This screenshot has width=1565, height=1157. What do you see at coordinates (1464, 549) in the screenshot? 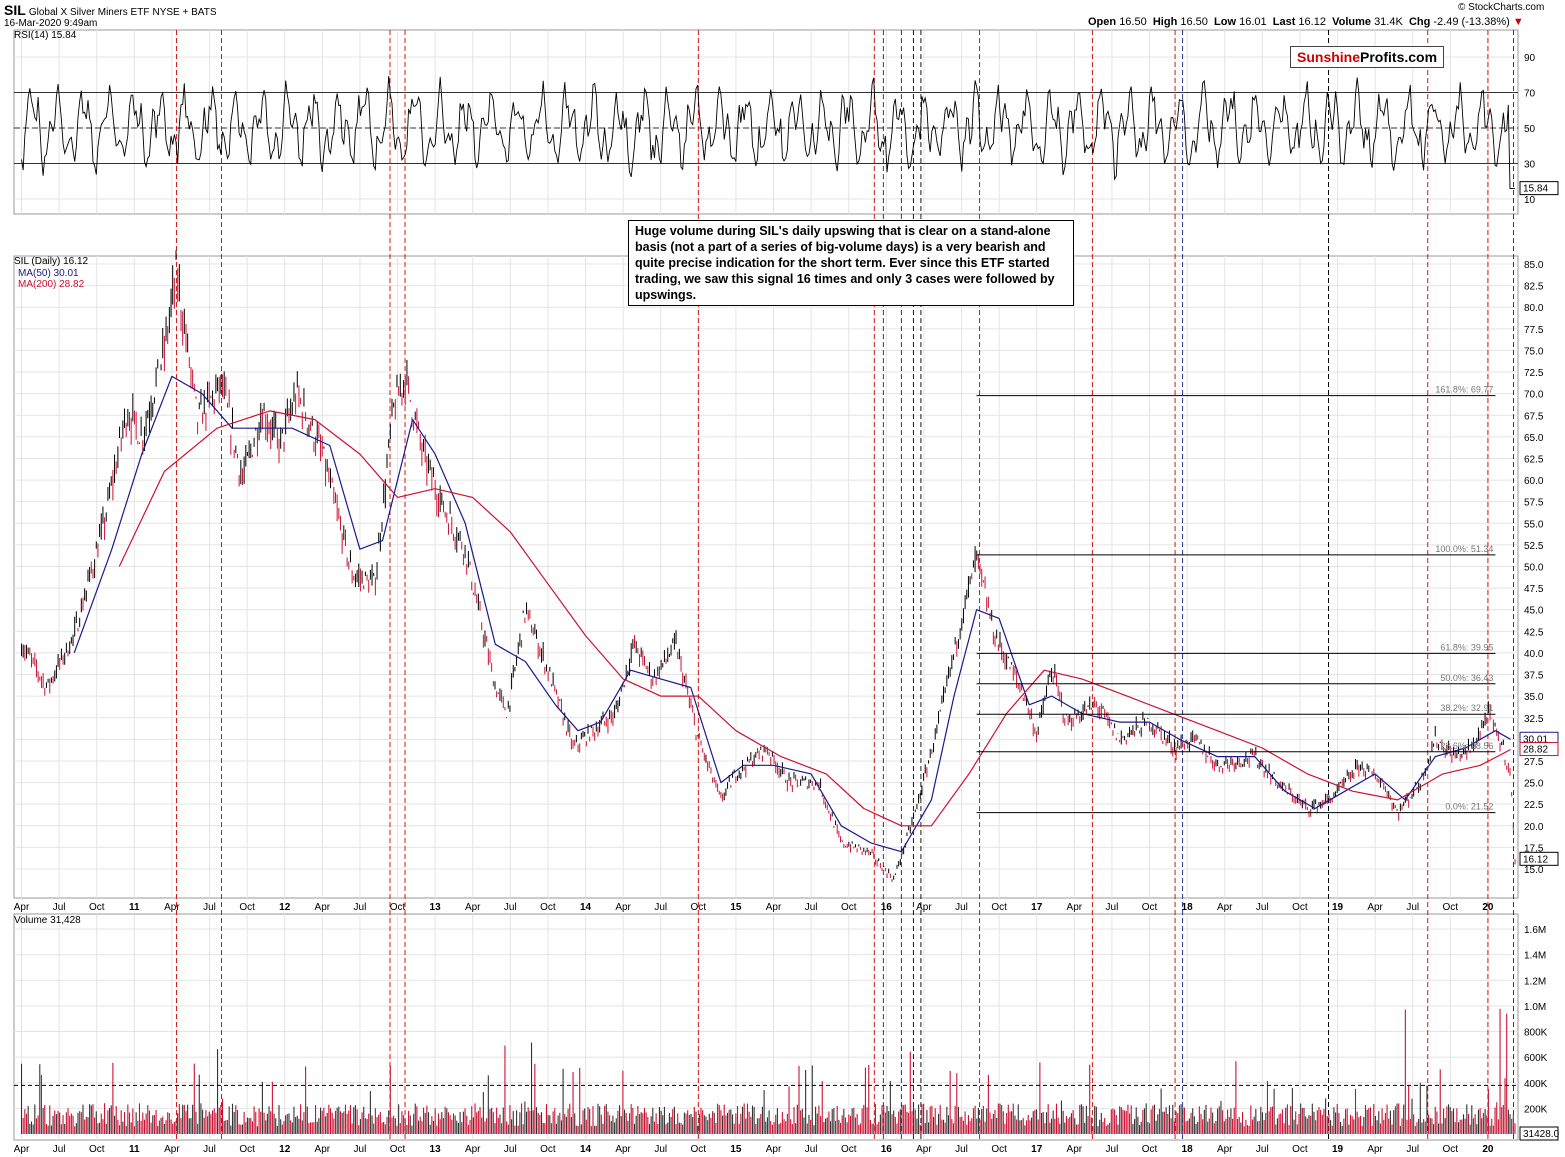
I see `fib-label: 100.0%: 51.34` at bounding box center [1464, 549].